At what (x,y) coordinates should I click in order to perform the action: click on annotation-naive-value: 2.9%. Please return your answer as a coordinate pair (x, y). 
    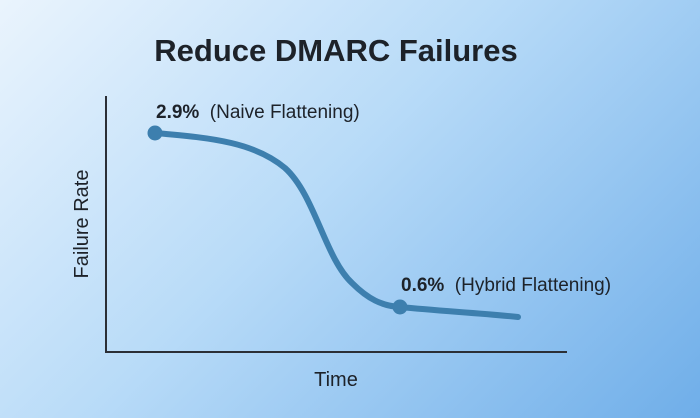
    Looking at the image, I should click on (177, 112).